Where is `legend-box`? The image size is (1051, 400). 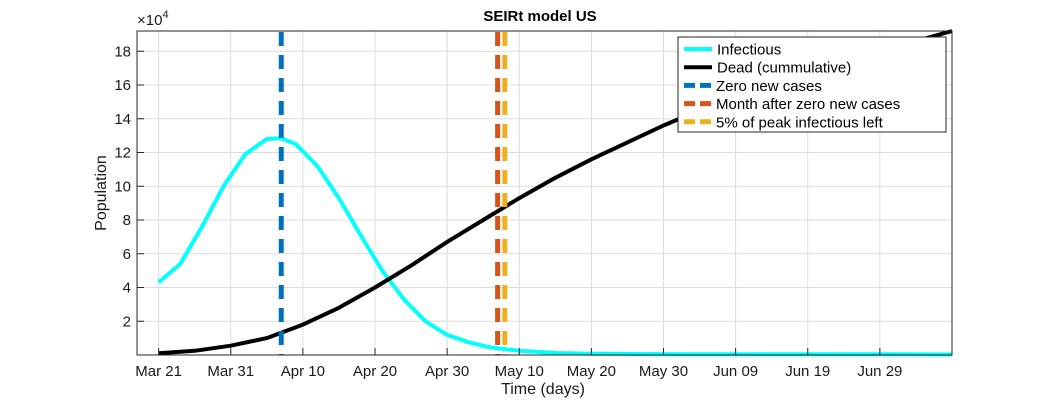
legend-box is located at coordinates (812, 84).